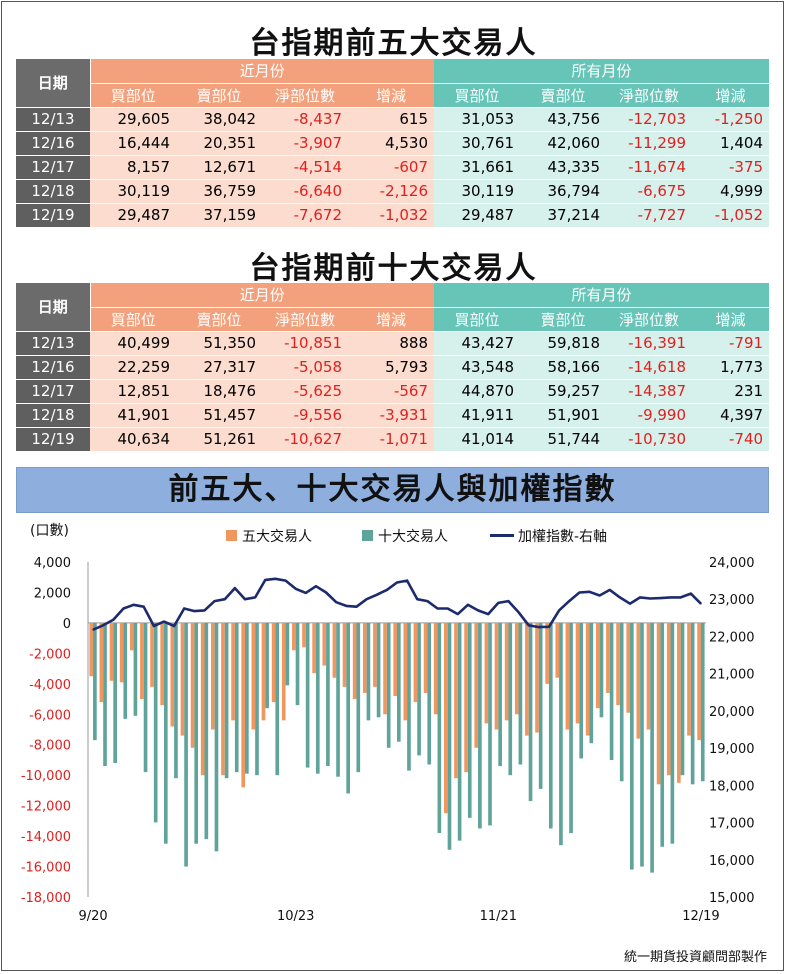  Describe the element at coordinates (397, 604) in the screenshot. I see `index-line` at that location.